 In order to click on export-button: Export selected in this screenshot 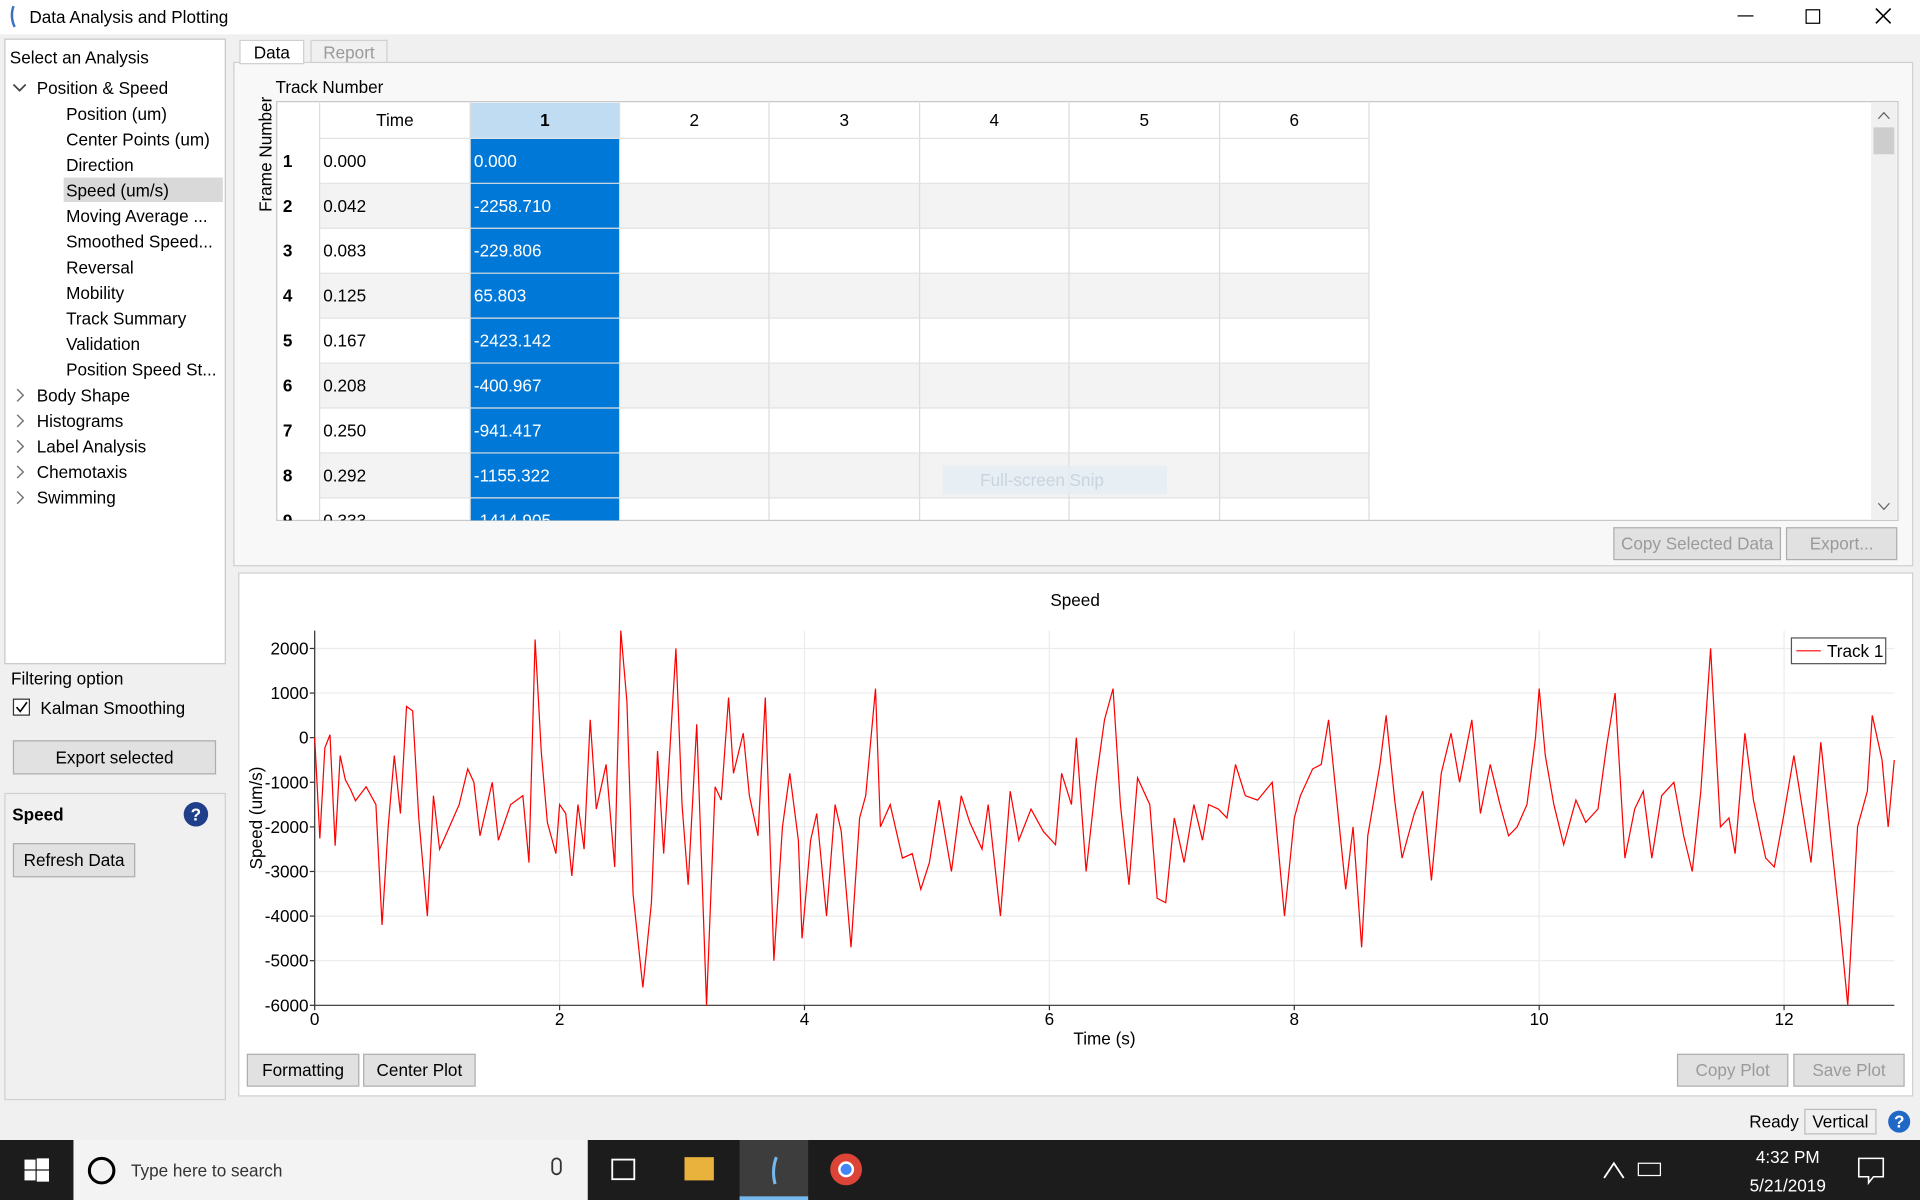, I will do `click(114, 757)`.